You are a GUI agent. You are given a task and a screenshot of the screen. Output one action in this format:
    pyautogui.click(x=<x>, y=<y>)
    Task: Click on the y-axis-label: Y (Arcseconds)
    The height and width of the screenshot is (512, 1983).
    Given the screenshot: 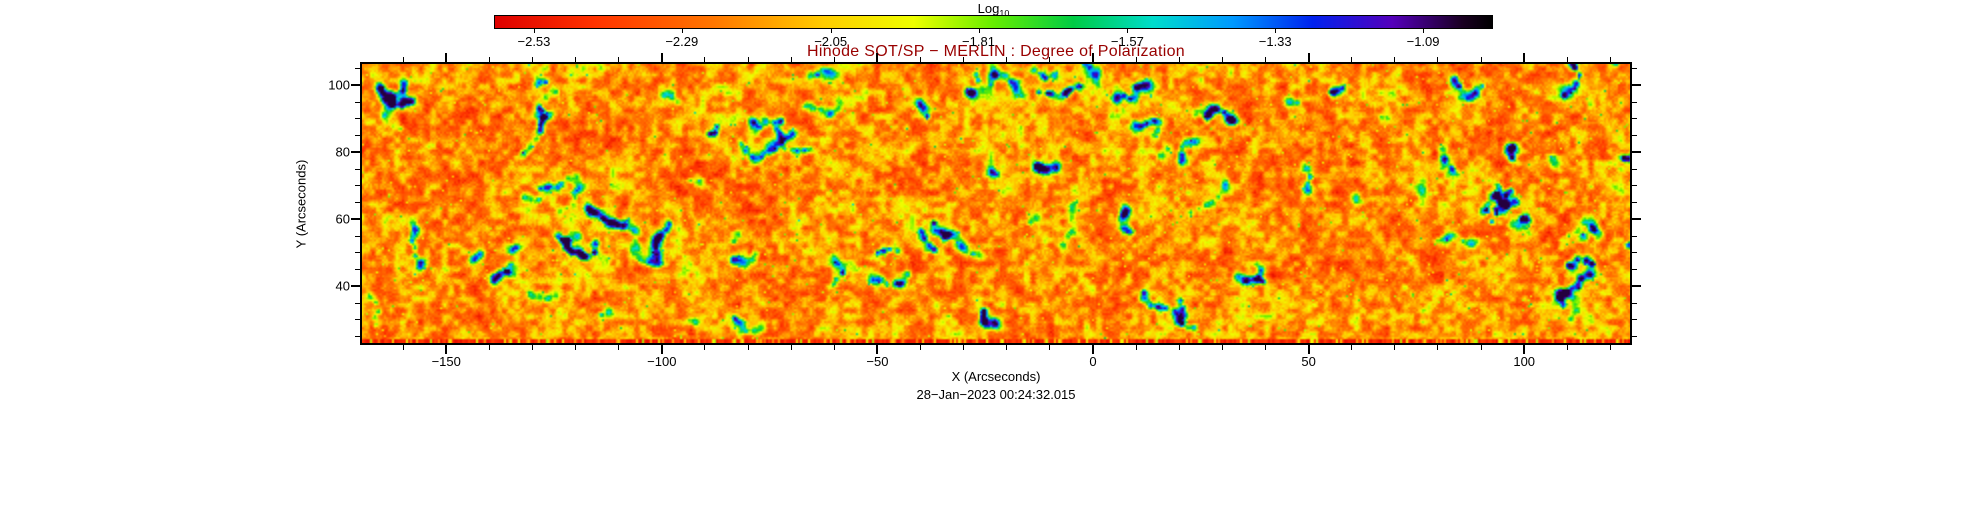 What is the action you would take?
    pyautogui.click(x=301, y=203)
    